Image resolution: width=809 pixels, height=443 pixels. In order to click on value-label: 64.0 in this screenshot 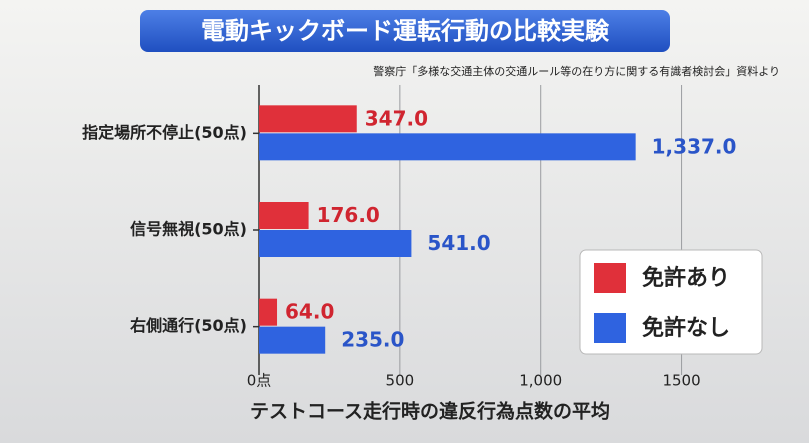, I will do `click(309, 312)`.